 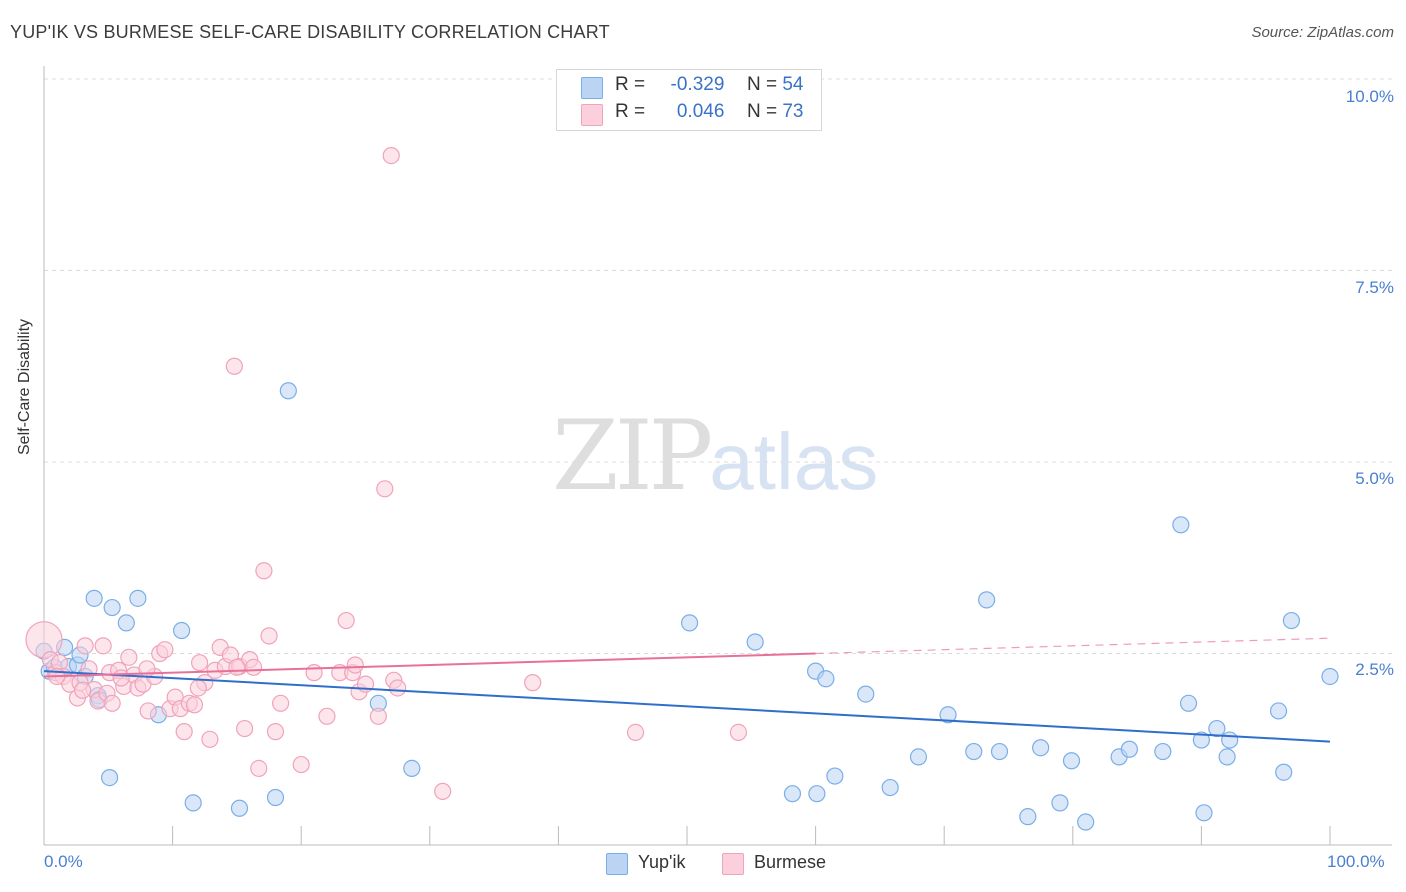 What do you see at coordinates (24, 386) in the screenshot?
I see `y-axis-label: Self-Care Disability` at bounding box center [24, 386].